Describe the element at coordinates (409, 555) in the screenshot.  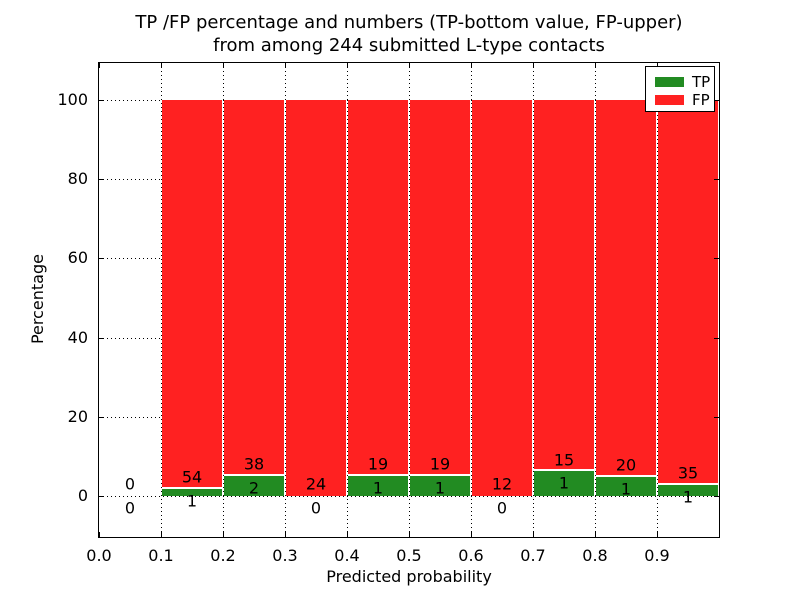
I see `x-tick-label: 0.5` at that location.